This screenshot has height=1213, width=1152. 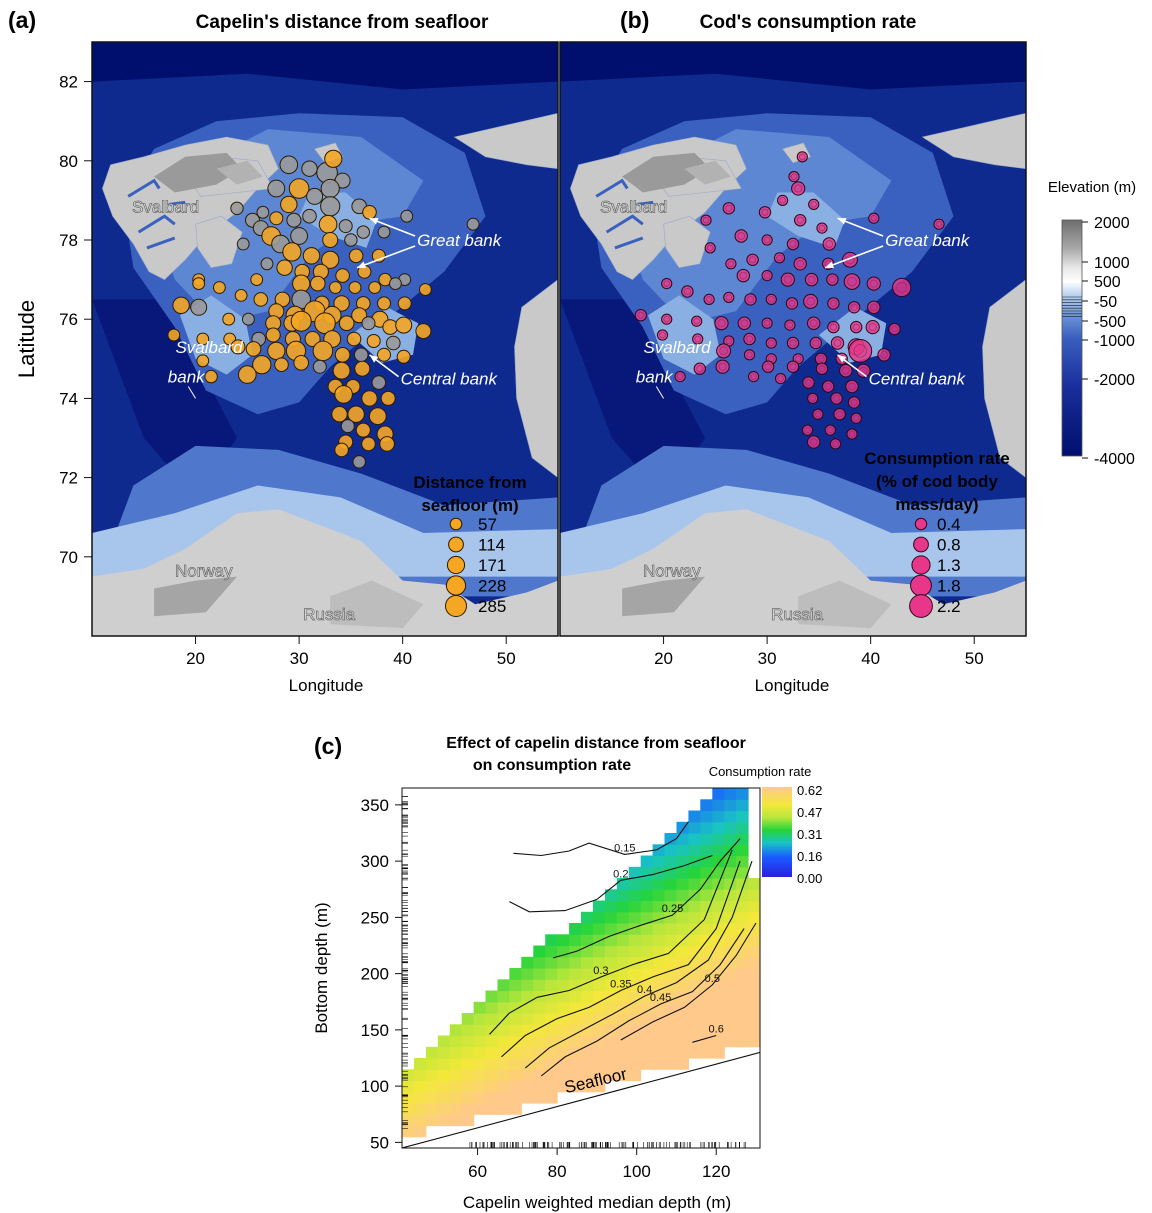 I want to click on panel-b-longitude-axis: 20 30 40 50, so click(x=819, y=652).